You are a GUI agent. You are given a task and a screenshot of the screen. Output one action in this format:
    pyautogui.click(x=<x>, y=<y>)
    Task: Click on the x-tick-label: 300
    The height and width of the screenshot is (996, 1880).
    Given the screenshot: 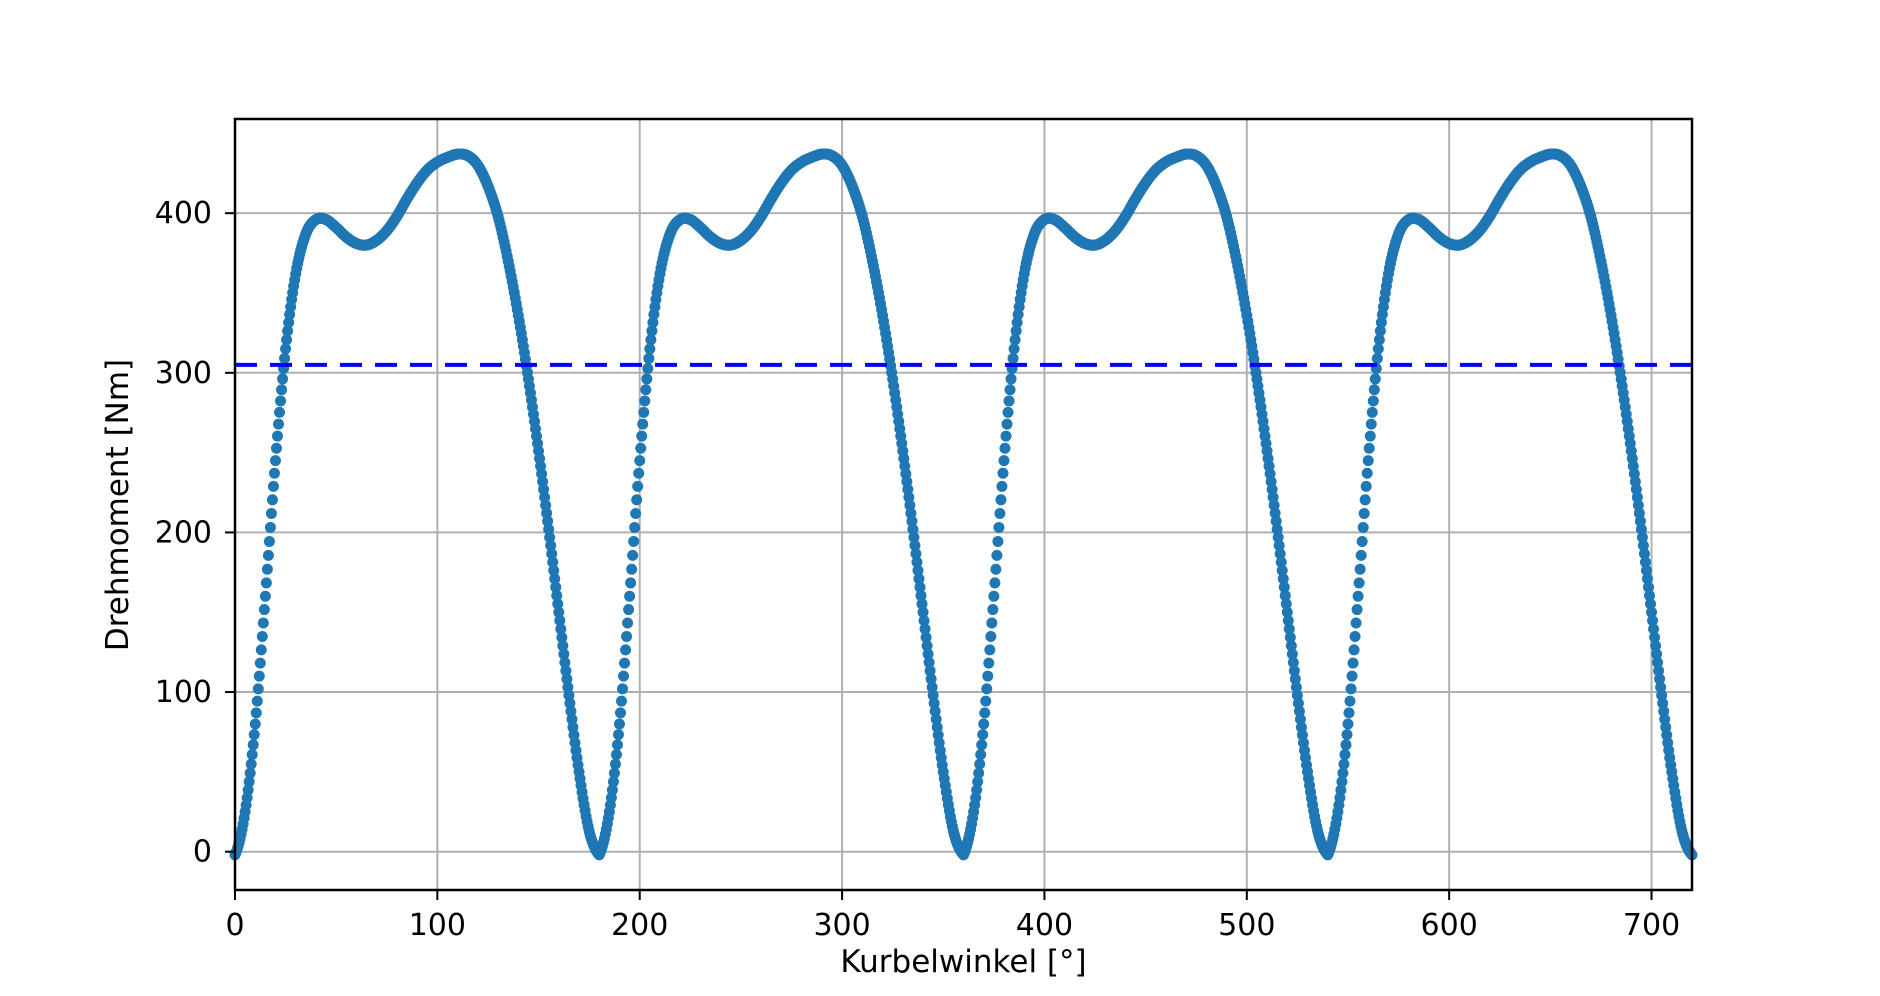 What is the action you would take?
    pyautogui.click(x=841, y=925)
    